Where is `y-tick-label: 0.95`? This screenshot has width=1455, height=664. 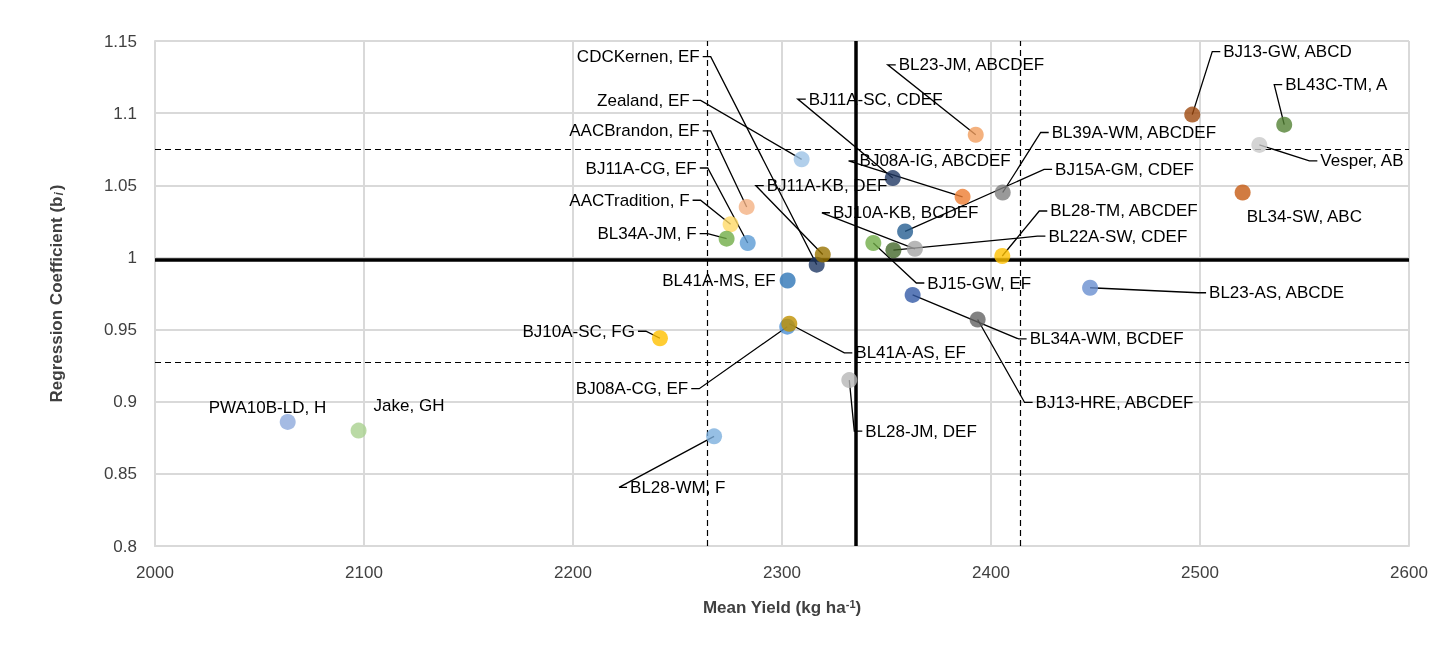 y-tick-label: 0.95 is located at coordinates (120, 330).